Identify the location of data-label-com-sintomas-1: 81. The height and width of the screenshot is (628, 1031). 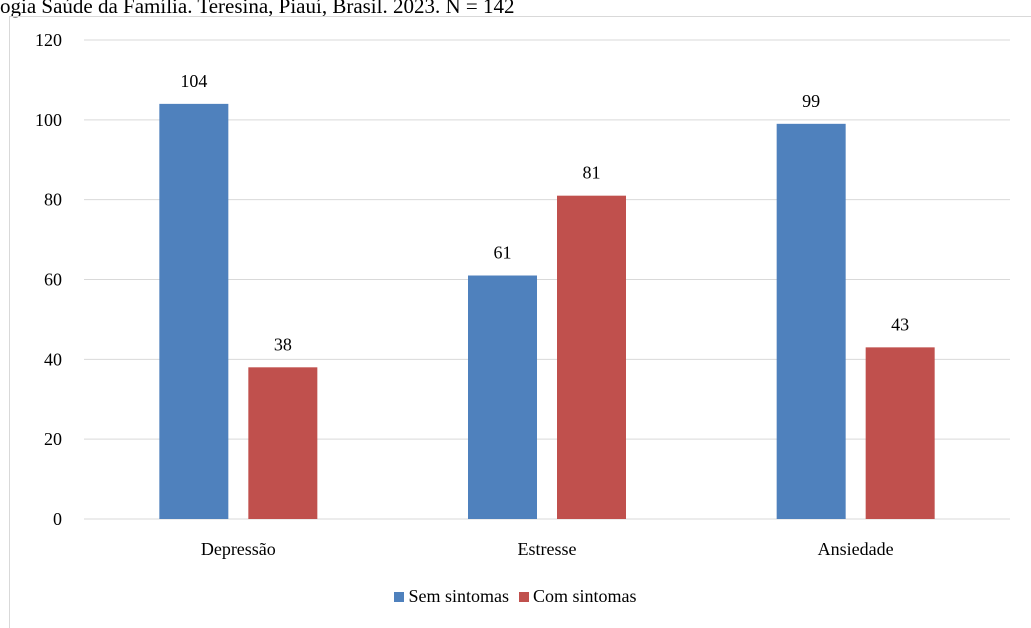
(592, 173).